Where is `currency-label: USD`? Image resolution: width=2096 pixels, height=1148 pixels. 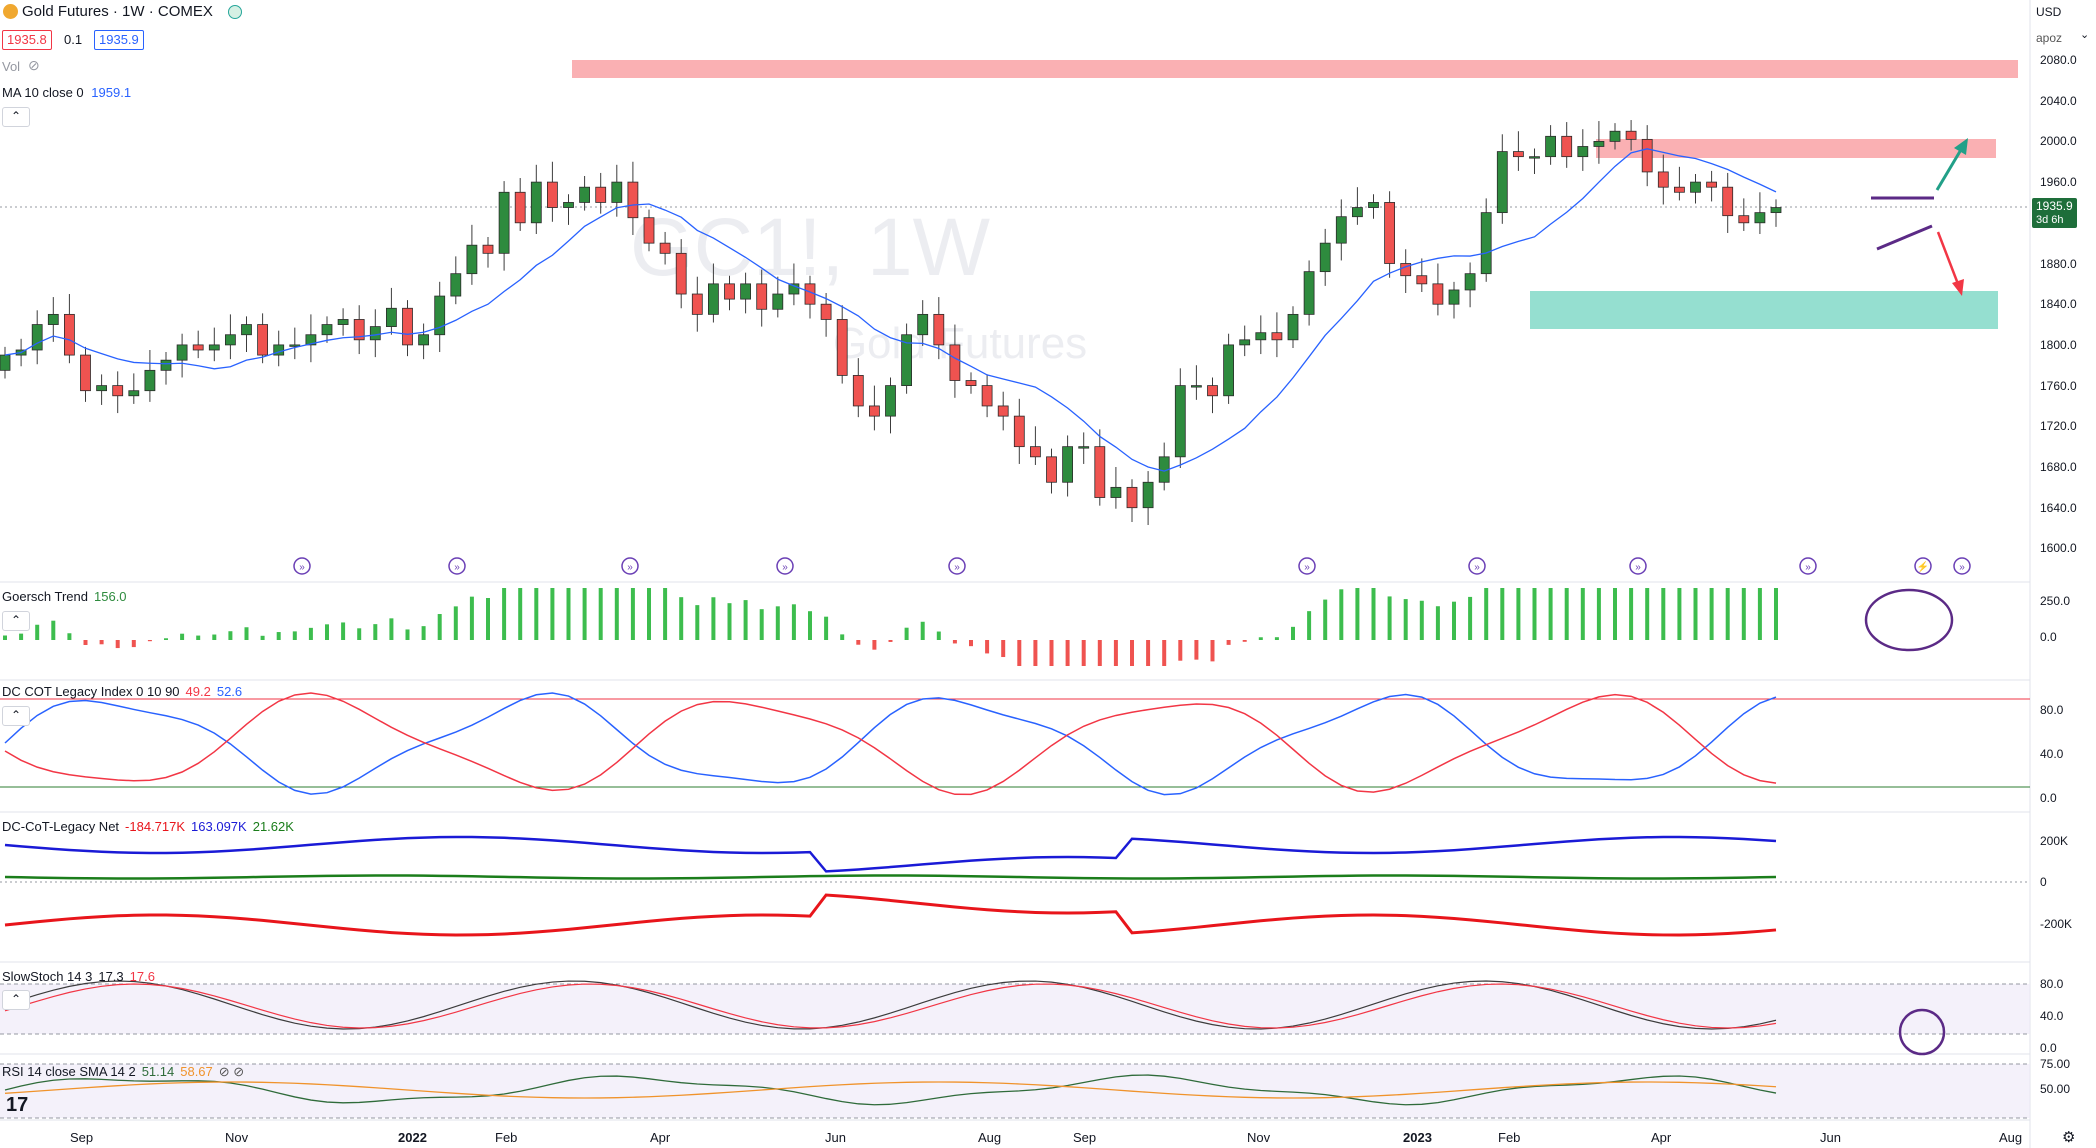
currency-label: USD is located at coordinates (2049, 12).